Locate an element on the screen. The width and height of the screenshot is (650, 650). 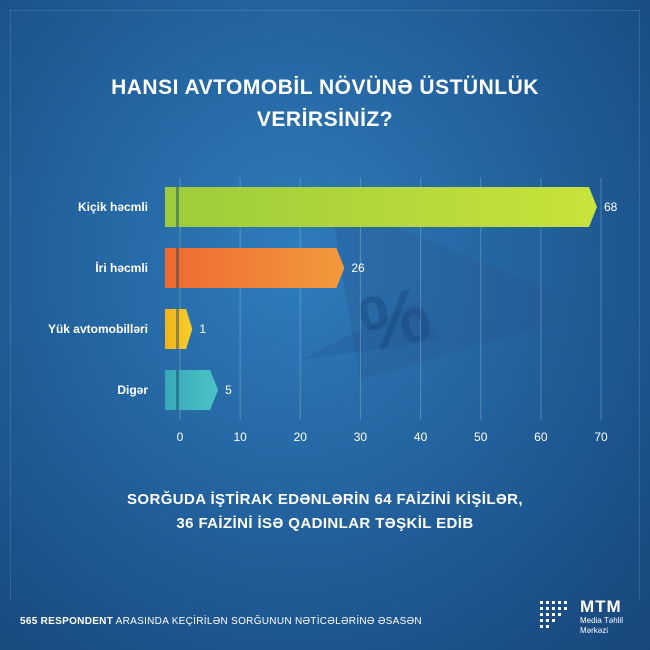
x-tick-label-10: 10 is located at coordinates (240, 437).